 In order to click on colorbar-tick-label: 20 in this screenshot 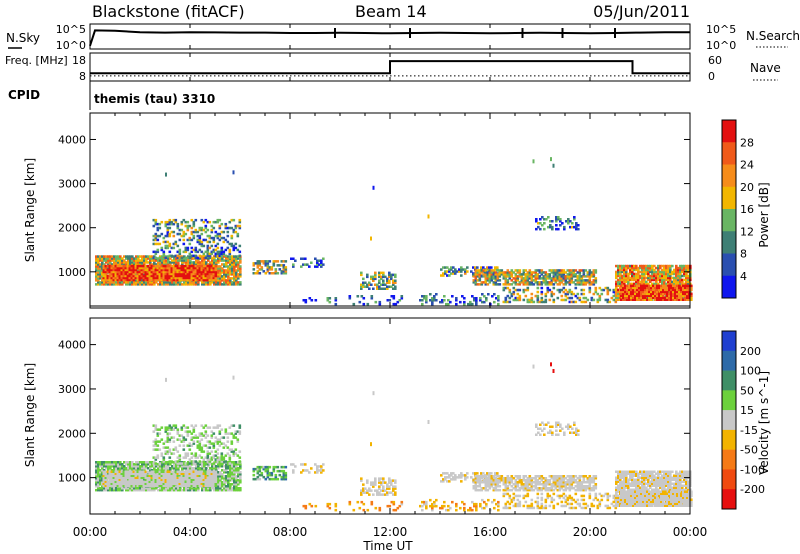, I will do `click(747, 187)`.